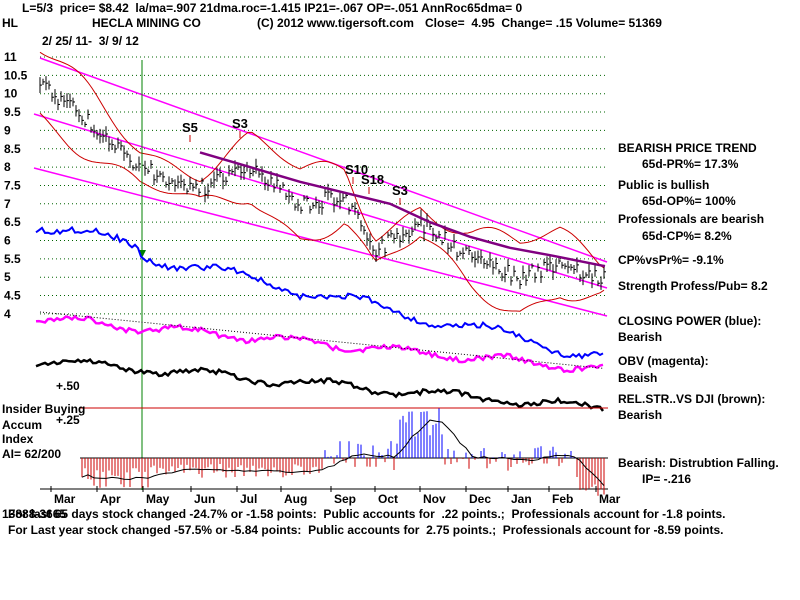 This screenshot has width=800, height=600. Describe the element at coordinates (689, 201) in the screenshot. I see `op-value: 65d-OP%= 100%` at that location.